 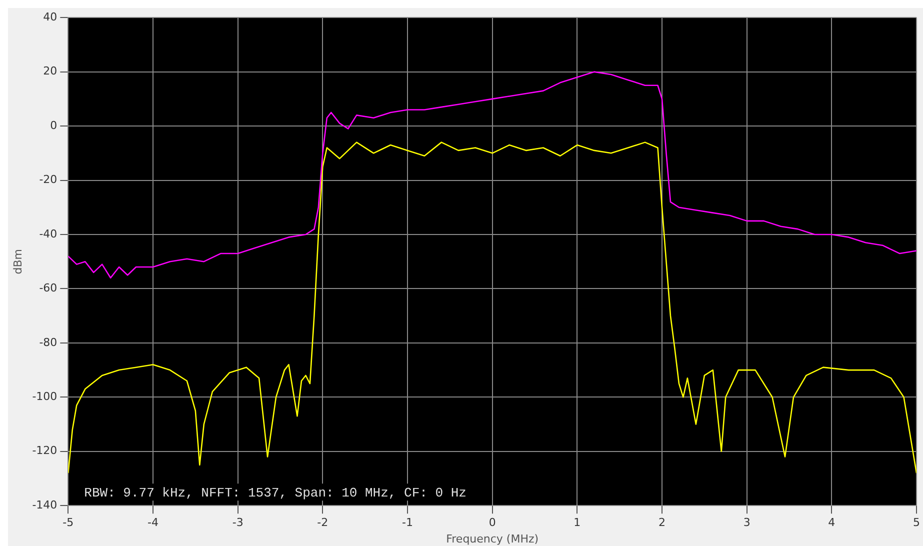 I want to click on y-tick-label: 40, so click(x=50, y=17).